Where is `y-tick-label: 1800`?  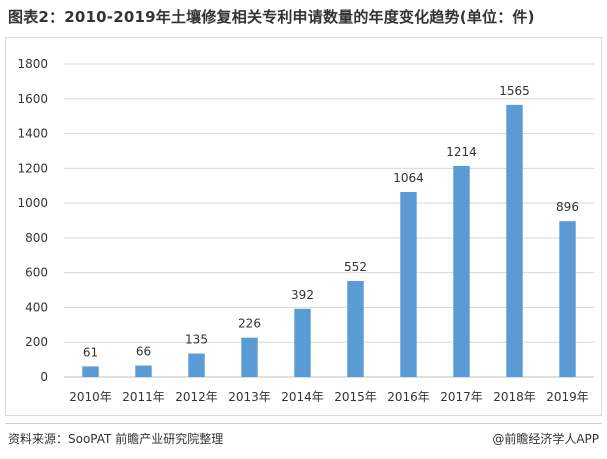
y-tick-label: 1800 is located at coordinates (32, 64).